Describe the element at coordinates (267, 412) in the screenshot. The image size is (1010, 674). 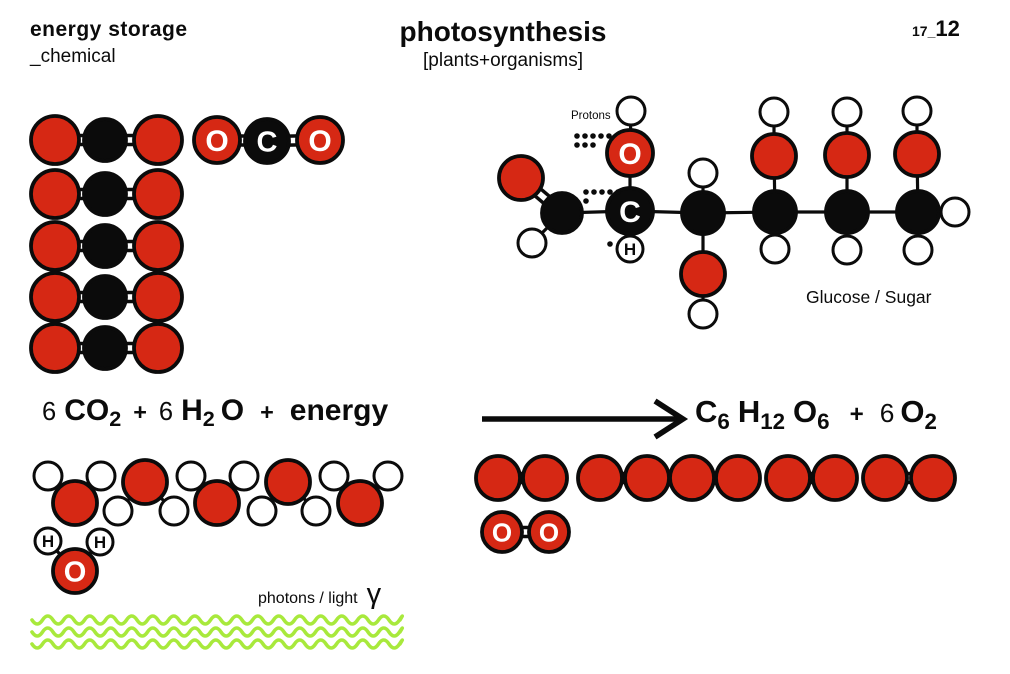
I see `plus-sign: +` at that location.